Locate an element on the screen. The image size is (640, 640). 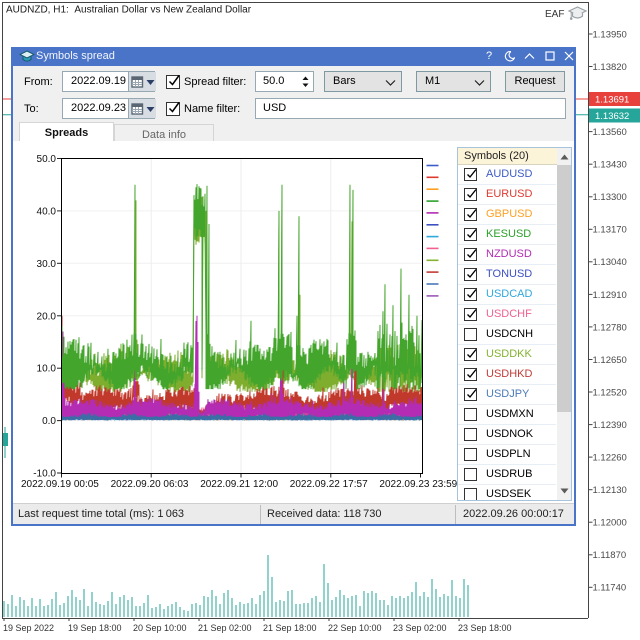
svg-text: 2022.09.21 12:00 is located at coordinates (239, 484).